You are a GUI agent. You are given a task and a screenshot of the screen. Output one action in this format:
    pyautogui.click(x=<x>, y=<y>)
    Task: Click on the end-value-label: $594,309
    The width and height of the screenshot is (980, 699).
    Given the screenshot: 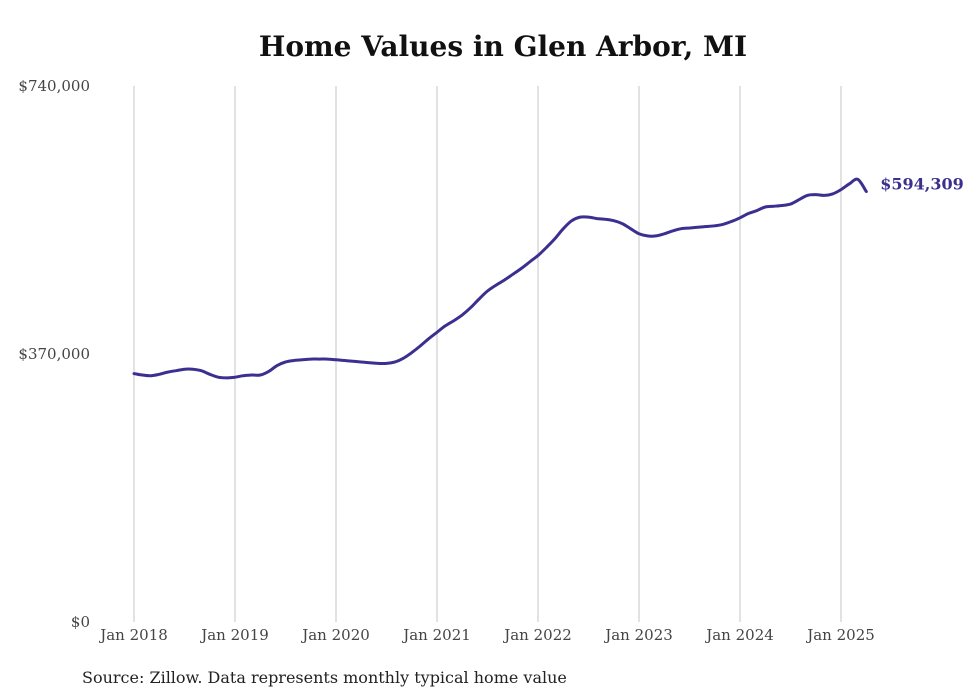 What is the action you would take?
    pyautogui.click(x=922, y=184)
    